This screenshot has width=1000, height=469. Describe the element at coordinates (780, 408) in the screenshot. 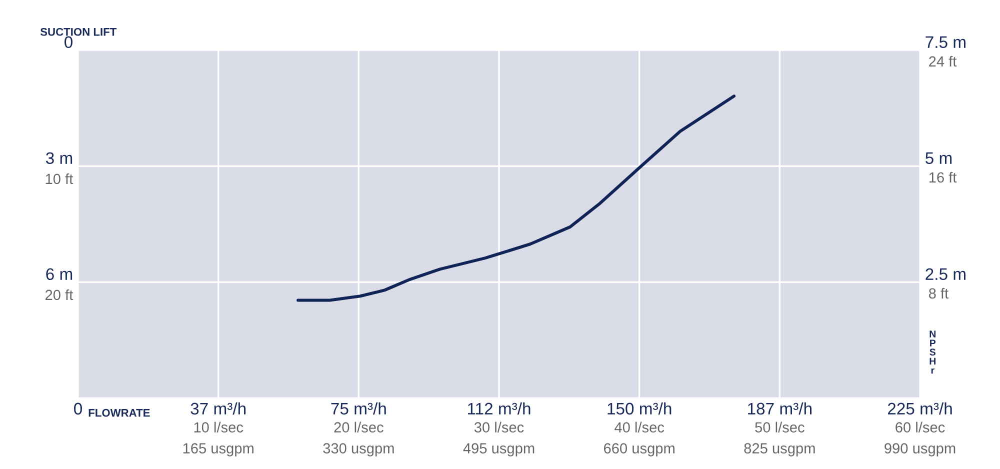

I see `x-tick-label: 187 m³/h` at that location.